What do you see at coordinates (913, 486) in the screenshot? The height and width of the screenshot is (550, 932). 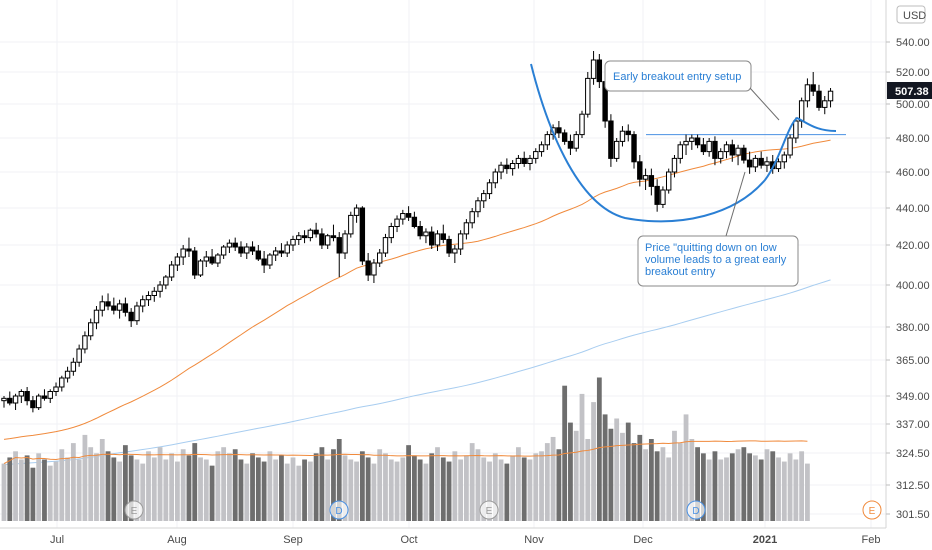 I see `y-tick-label: 312.50` at bounding box center [913, 486].